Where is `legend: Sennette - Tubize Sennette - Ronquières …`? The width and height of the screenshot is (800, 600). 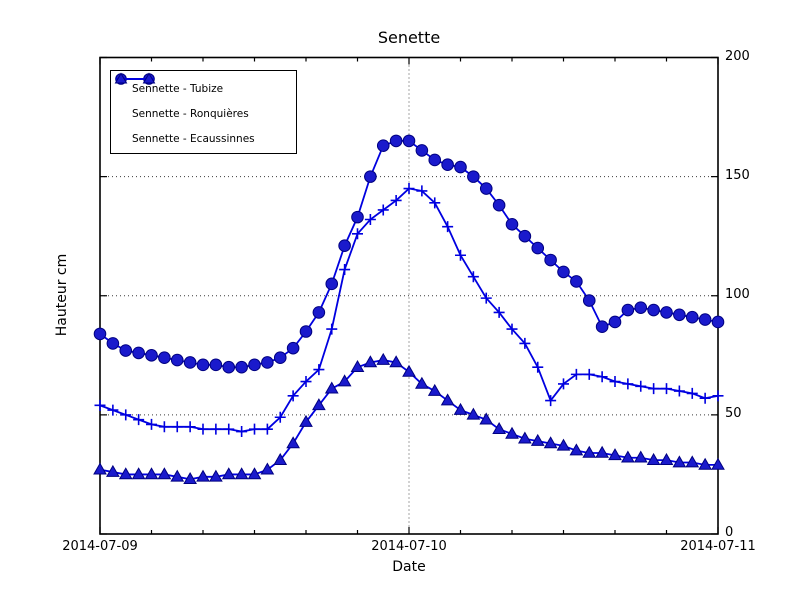 legend: Sennette - Tubize Sennette - Ronquières … is located at coordinates (203, 112).